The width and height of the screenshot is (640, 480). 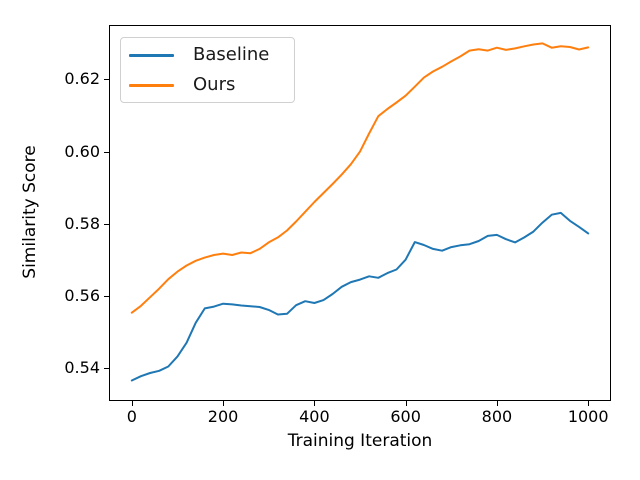 I want to click on legend-entry-baseline: Baseline, so click(x=211, y=55).